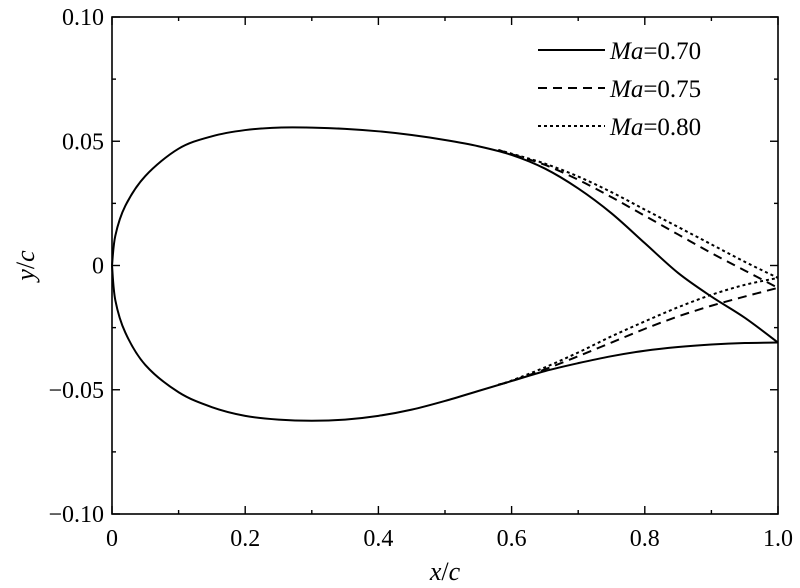 The width and height of the screenshot is (800, 588). Describe the element at coordinates (655, 51) in the screenshot. I see `legend-label-ma-0-70: Ma=0.70` at that location.